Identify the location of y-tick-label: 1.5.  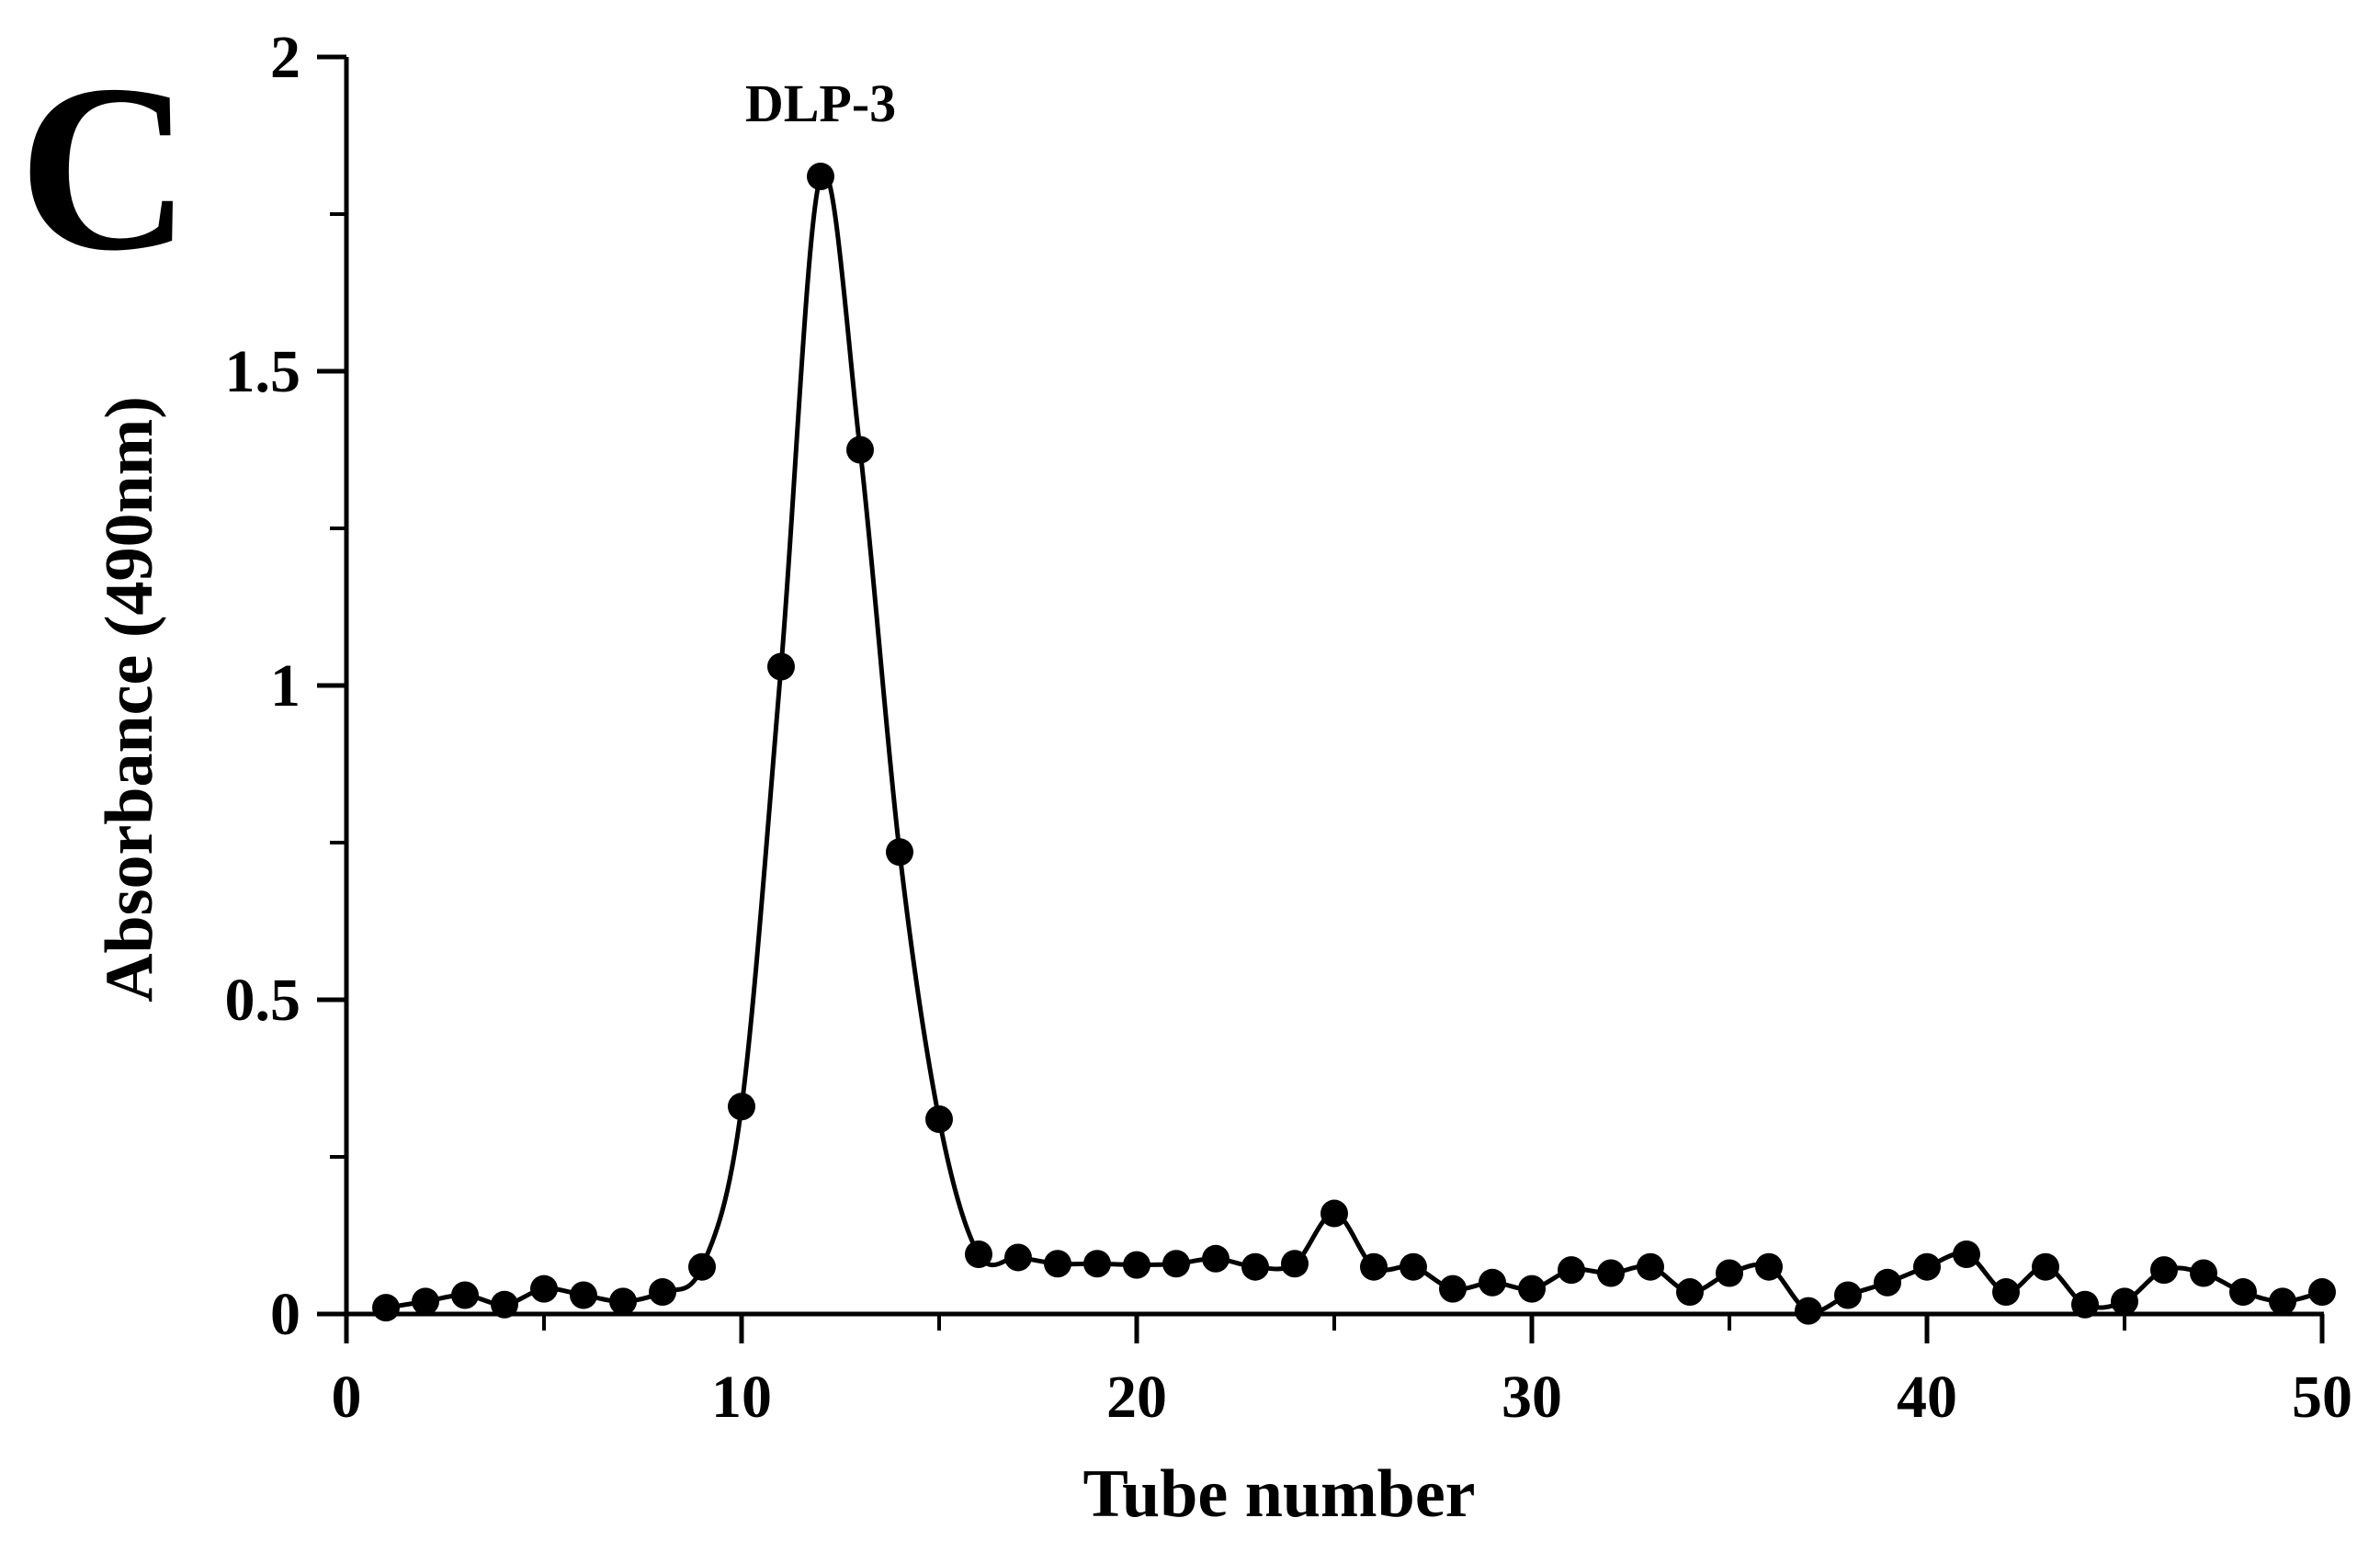
(263, 371).